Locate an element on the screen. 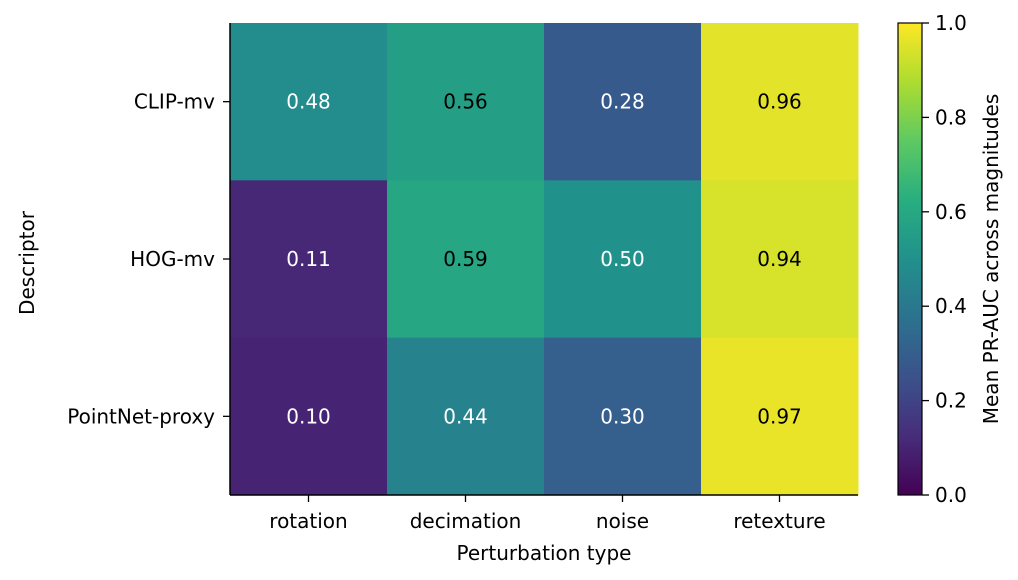 This screenshot has height=580, width=1018. x-tick-label: retexture is located at coordinates (779, 521).